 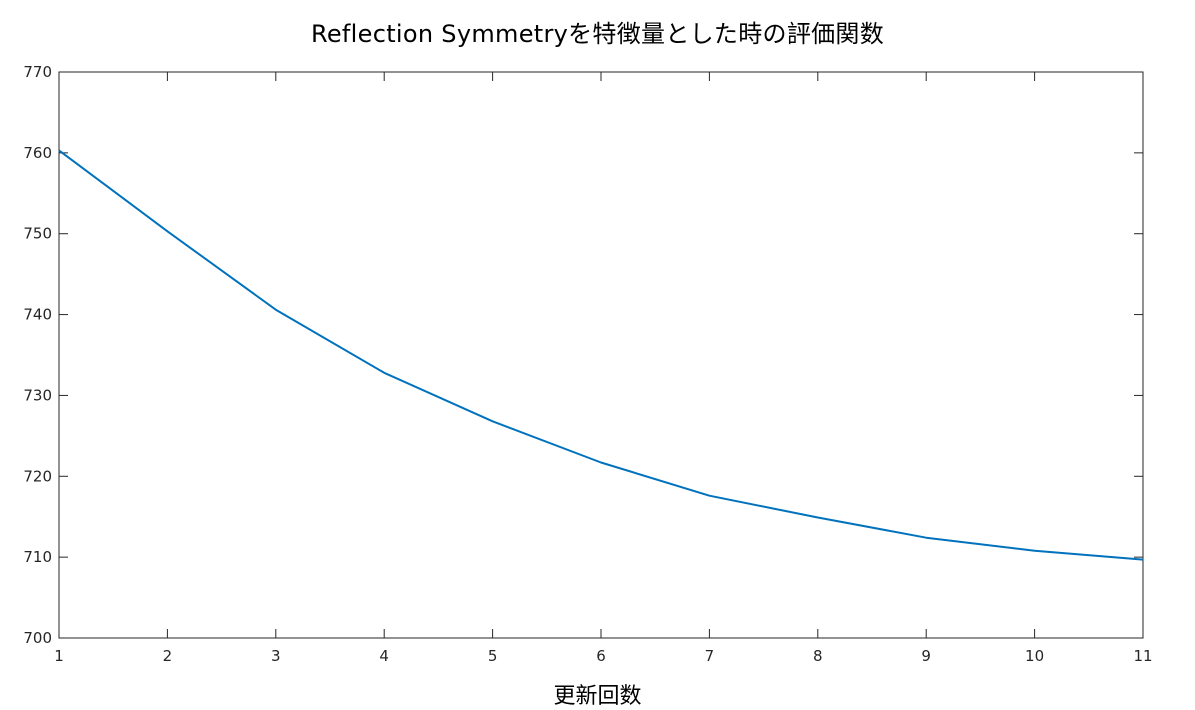 I want to click on chart-title: Reflection Symmetryを特徴量とした時の評価関数, so click(x=597, y=34).